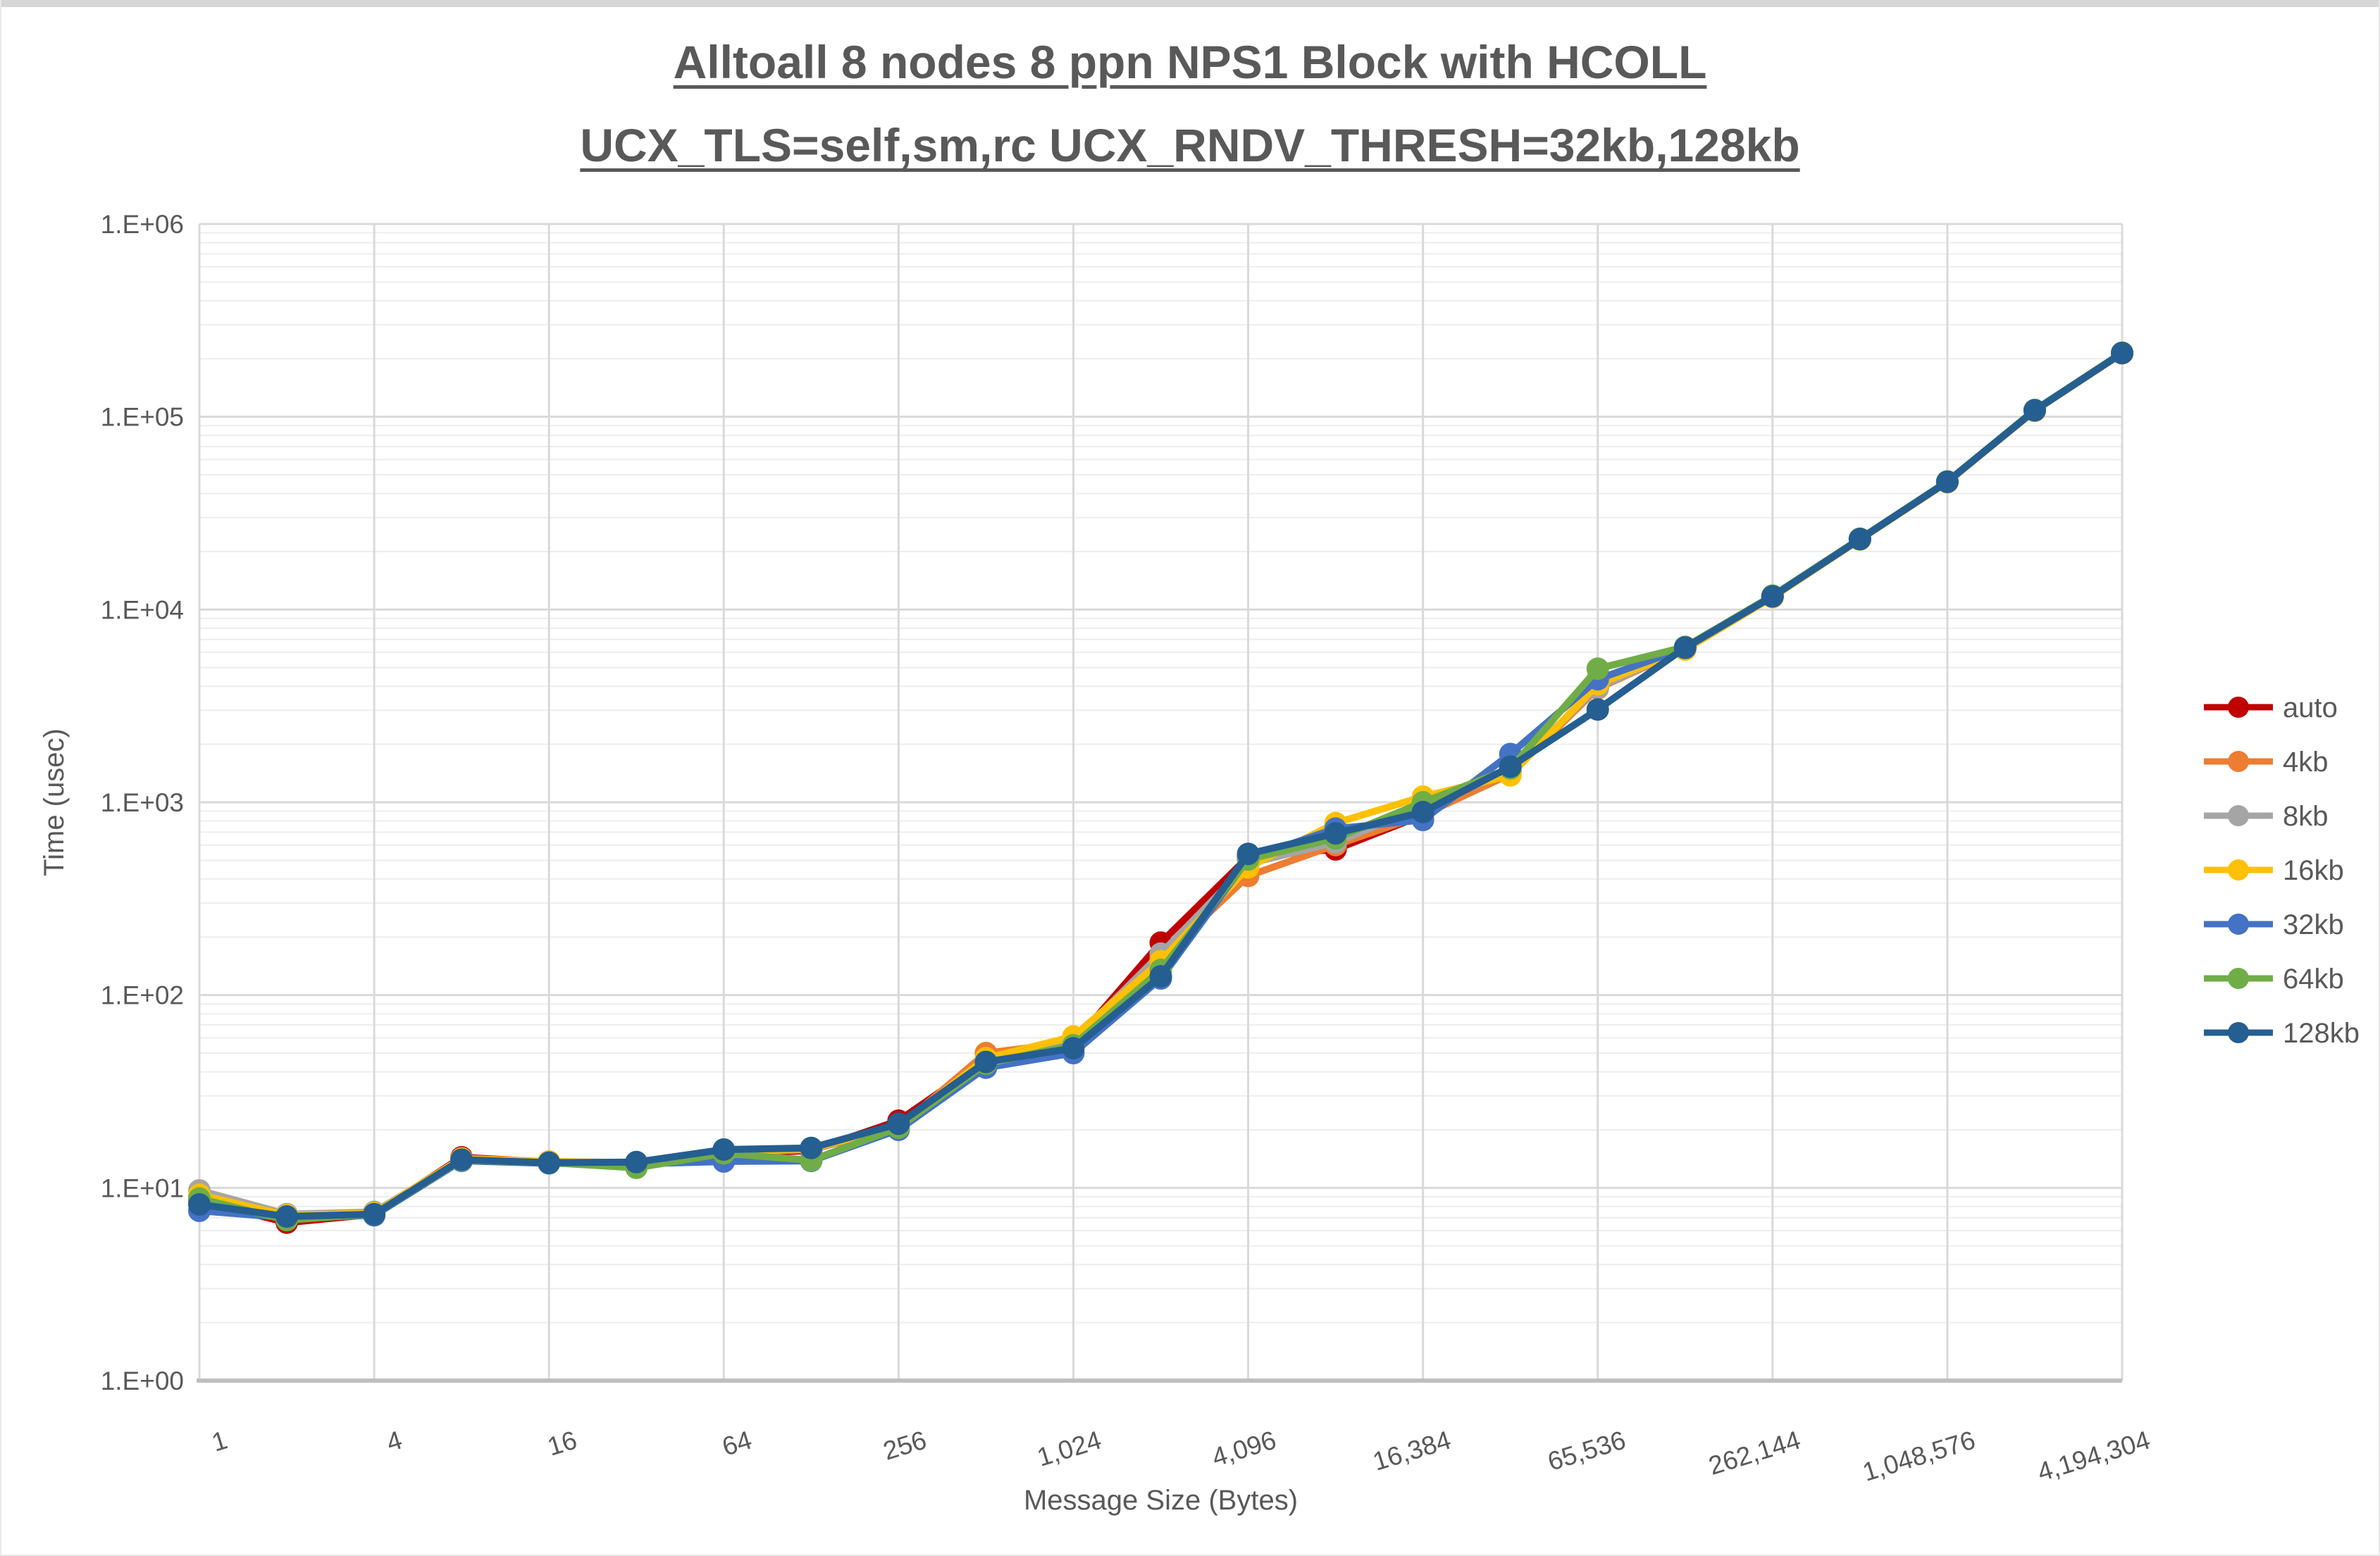 The width and height of the screenshot is (2380, 1556). I want to click on legend-label: auto, so click(2310, 707).